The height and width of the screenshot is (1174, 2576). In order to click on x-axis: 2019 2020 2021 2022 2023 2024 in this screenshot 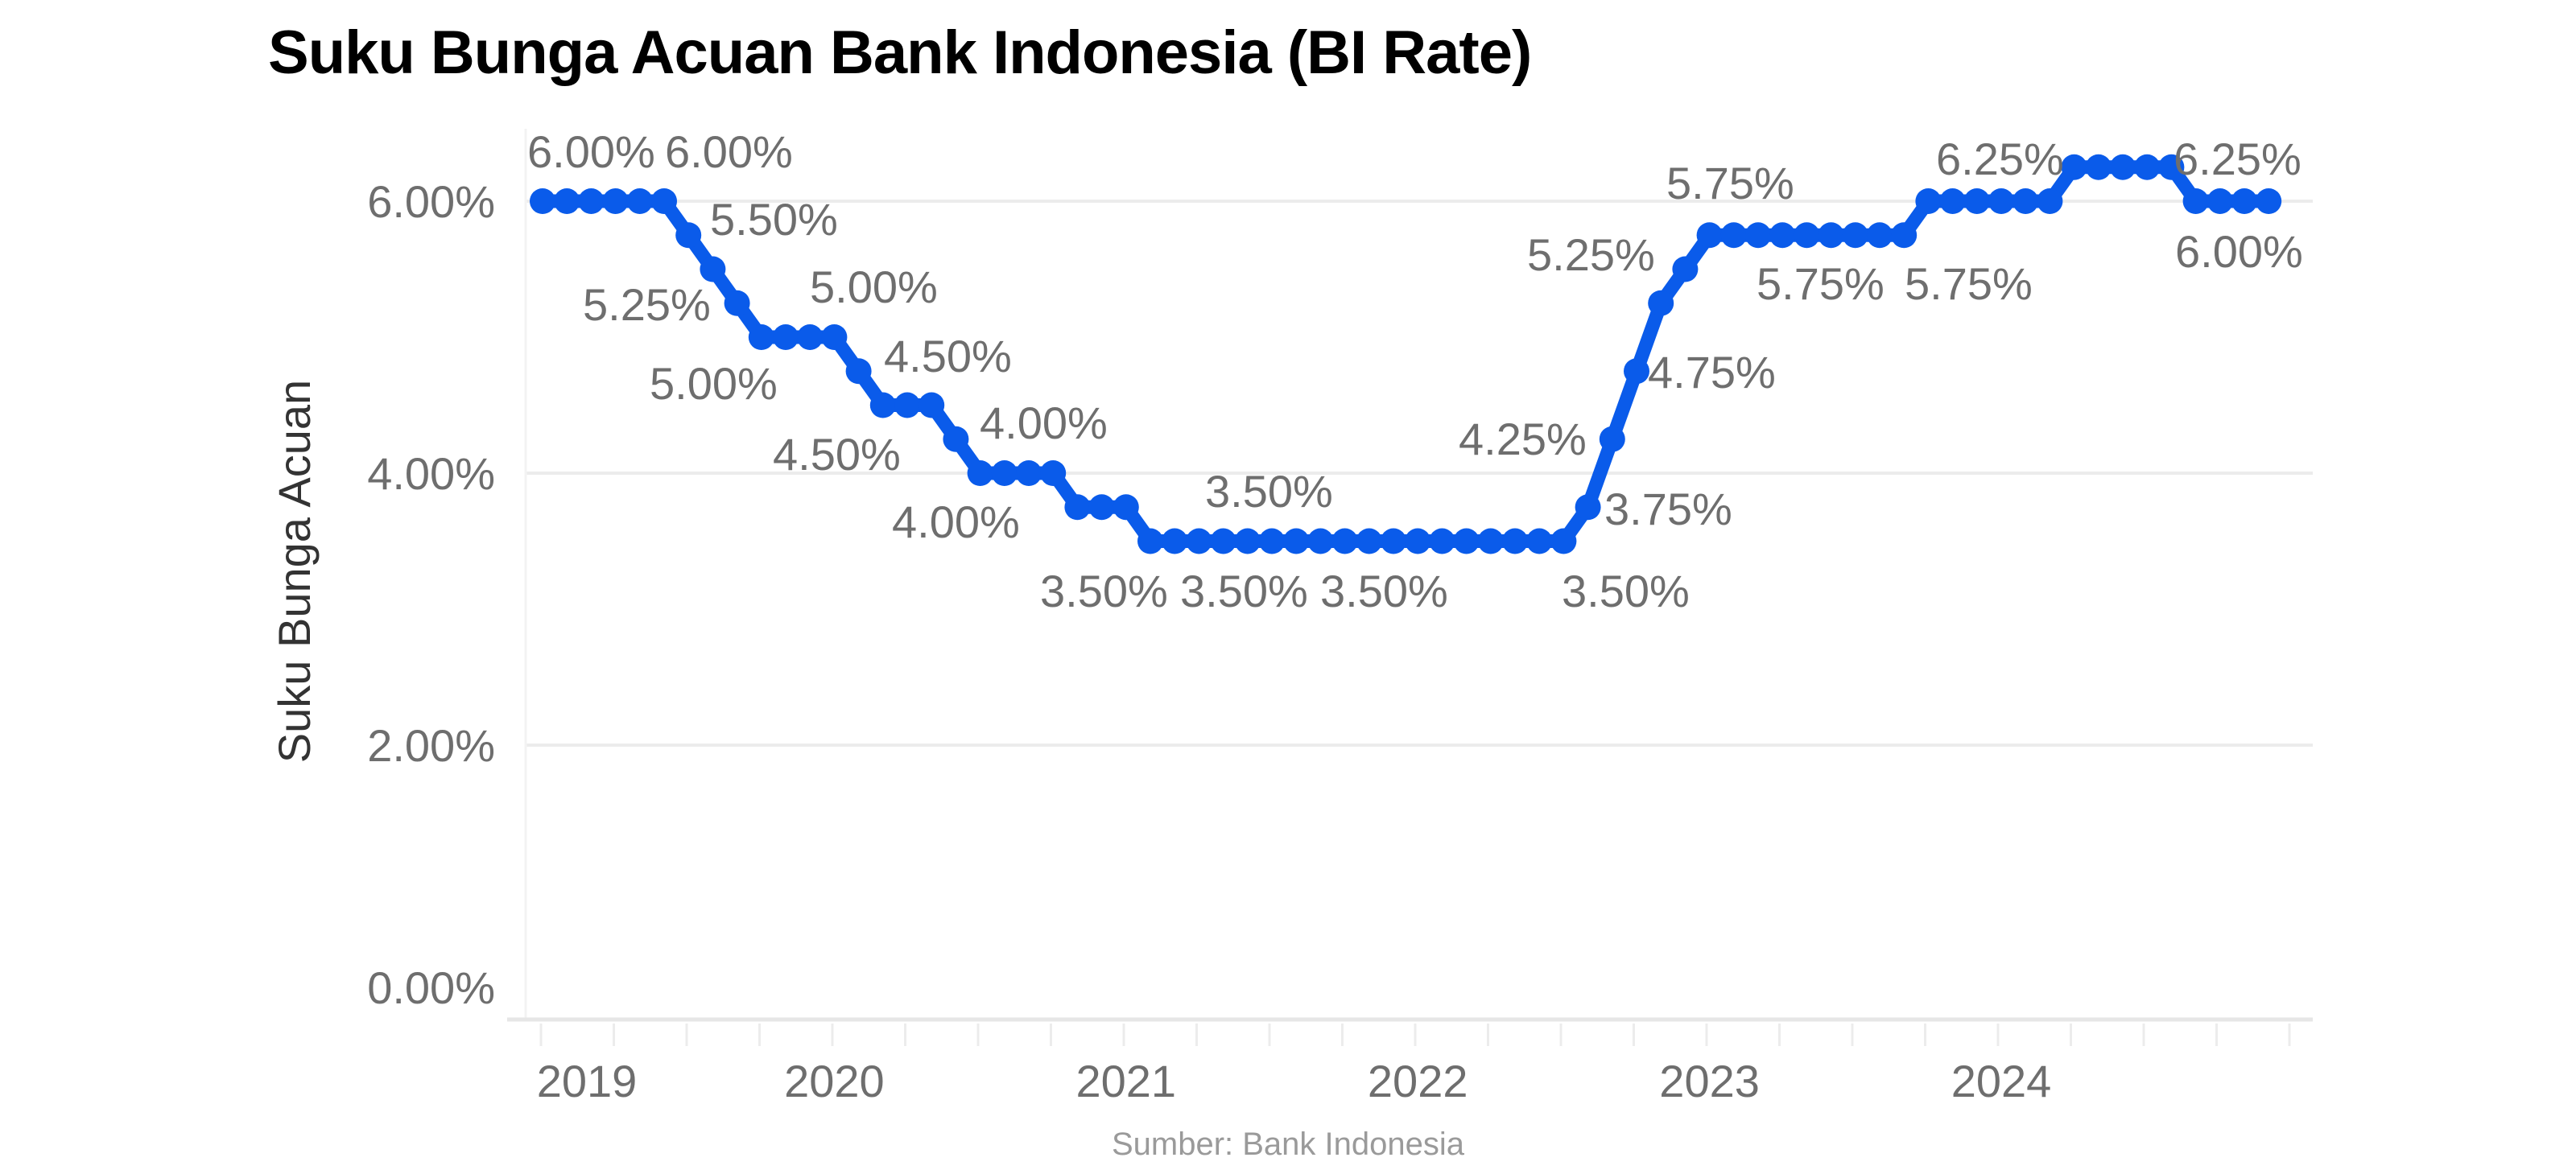, I will do `click(1414, 1065)`.